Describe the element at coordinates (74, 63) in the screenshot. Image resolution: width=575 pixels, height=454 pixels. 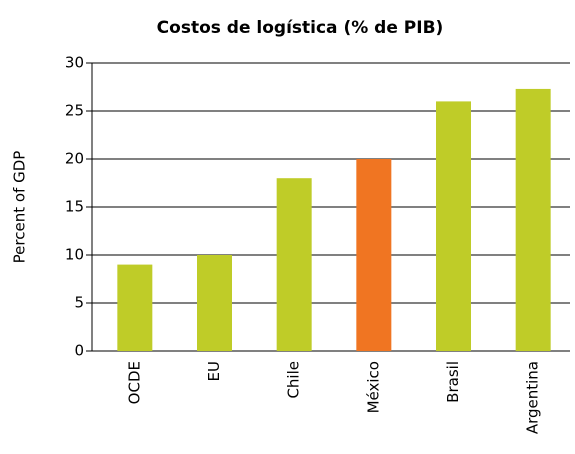
I see `y-tick-label: 30` at that location.